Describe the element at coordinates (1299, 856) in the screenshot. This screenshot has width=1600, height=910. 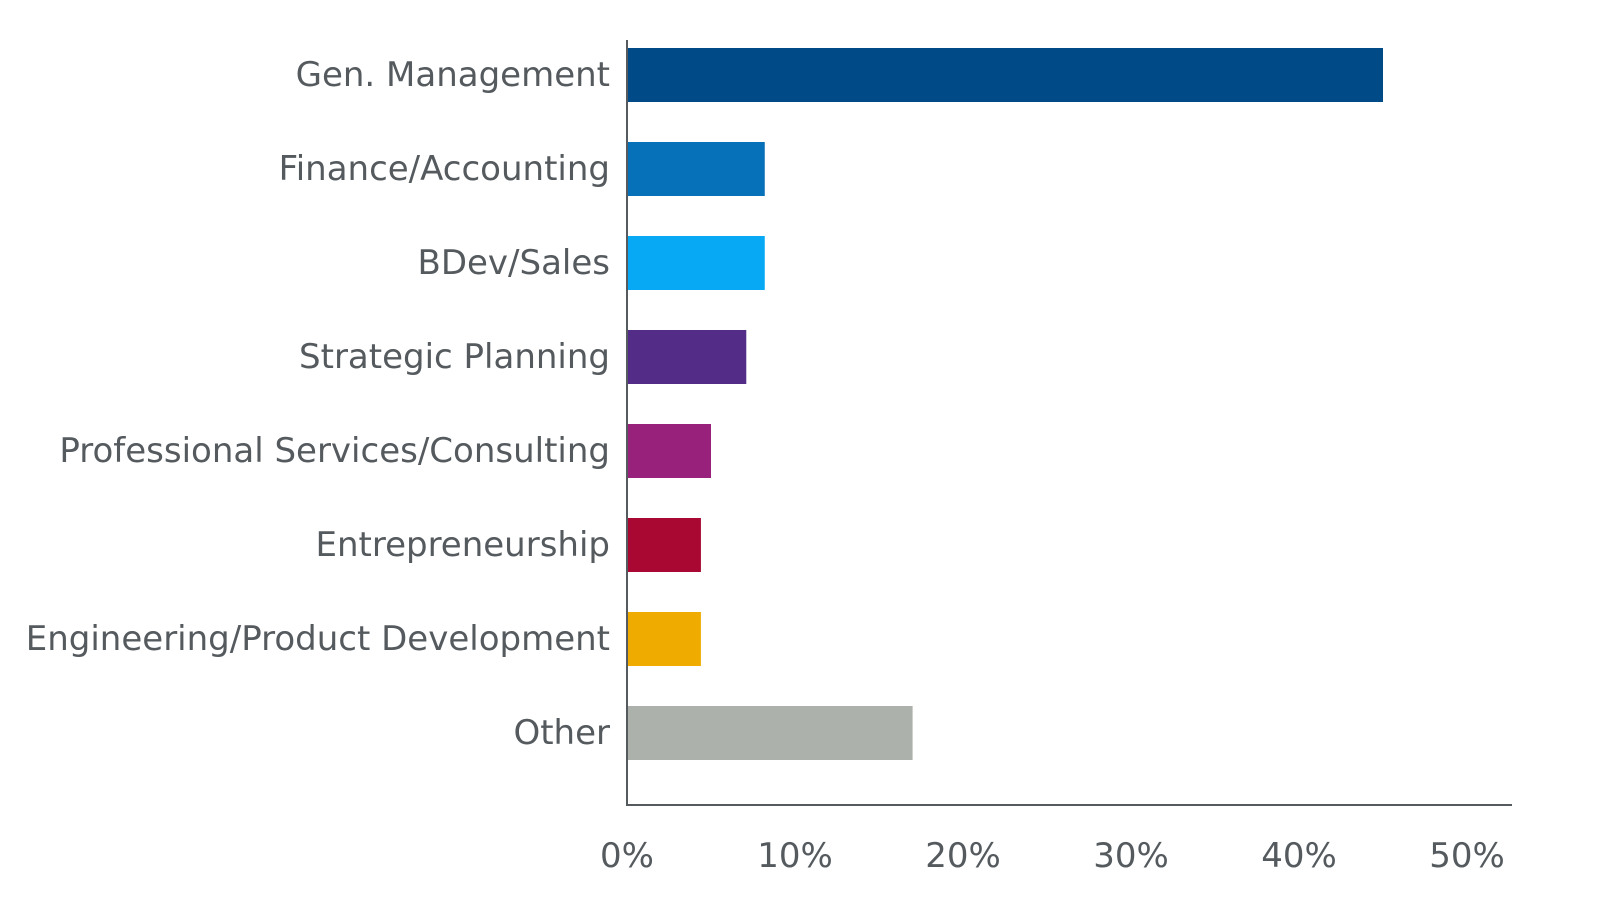
I see `x-tick-label: 40%` at that location.